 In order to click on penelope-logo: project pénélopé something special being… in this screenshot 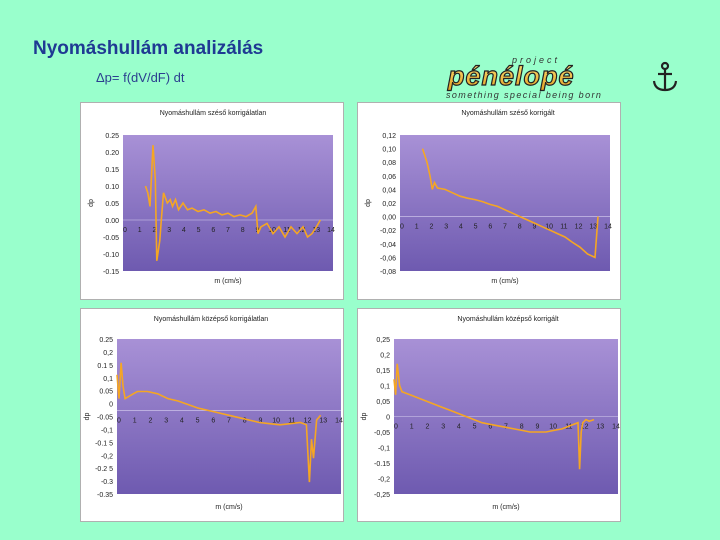, I will do `click(562, 77)`.